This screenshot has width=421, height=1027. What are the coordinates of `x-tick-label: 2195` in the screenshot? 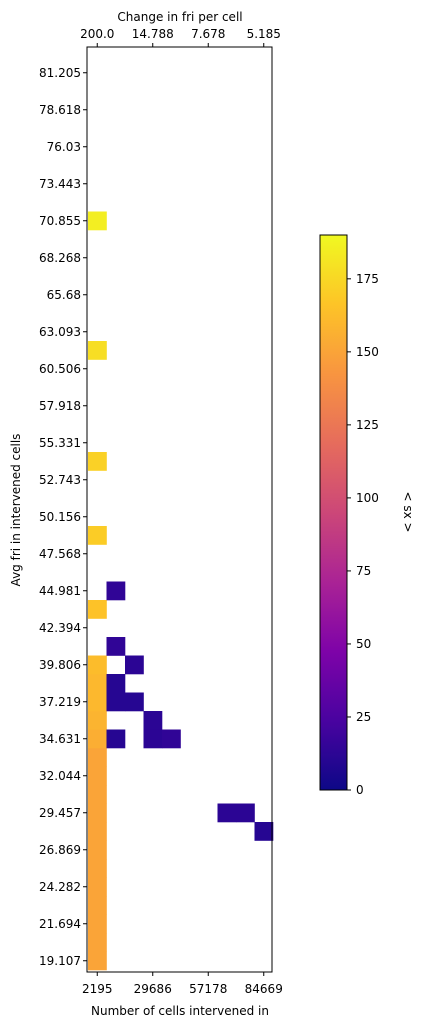 It's located at (97, 989).